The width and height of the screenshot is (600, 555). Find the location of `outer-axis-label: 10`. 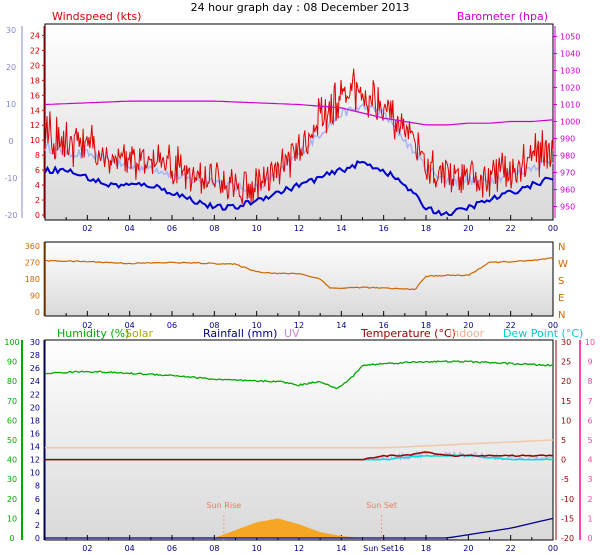

outer-axis-label: 10 is located at coordinates (11, 104).